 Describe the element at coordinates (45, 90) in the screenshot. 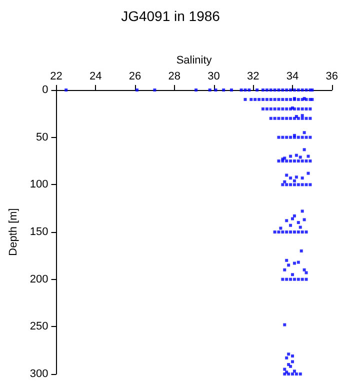

I see `y-tick-label: 0` at that location.